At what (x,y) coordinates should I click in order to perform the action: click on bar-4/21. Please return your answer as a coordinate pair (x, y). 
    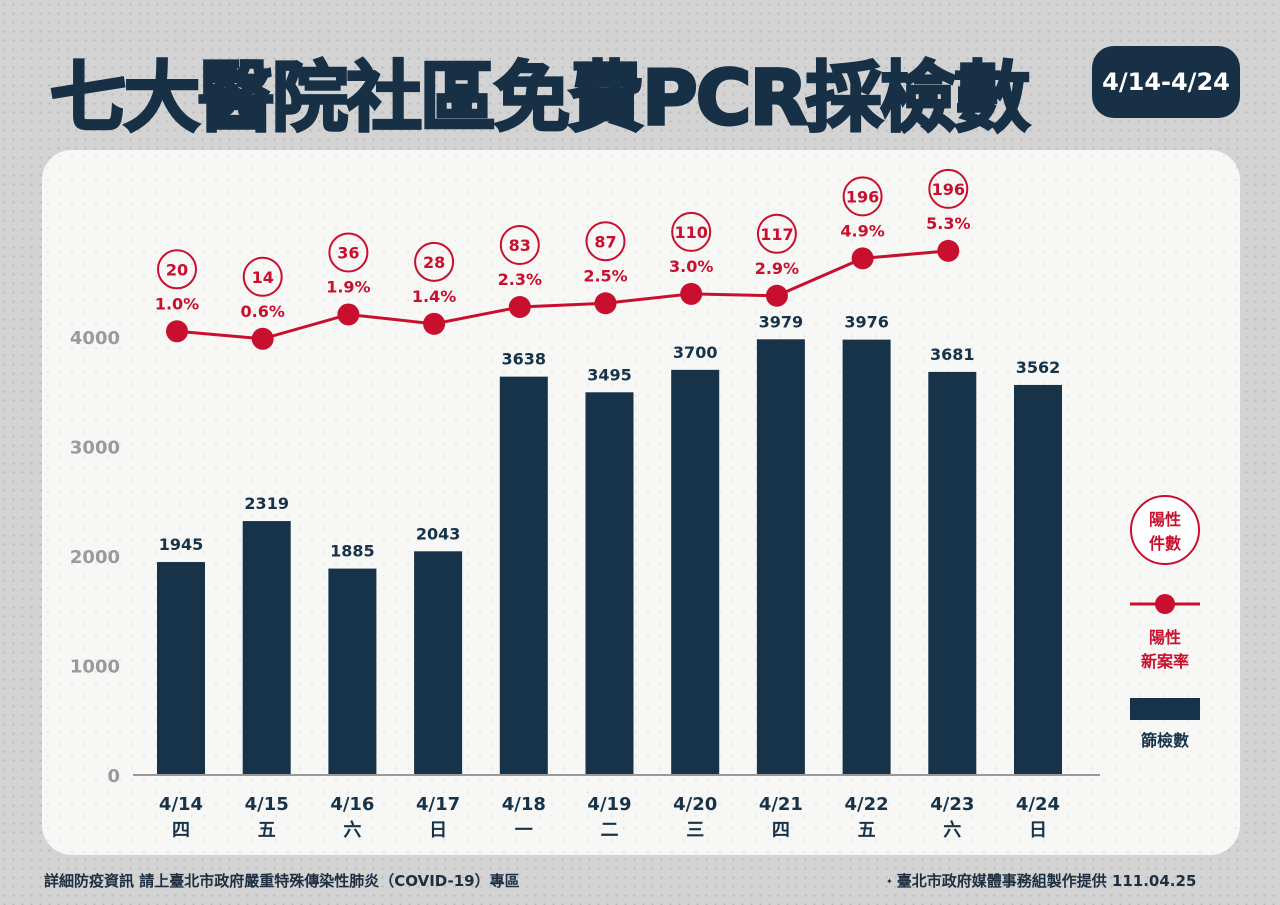
    Looking at the image, I should click on (780, 557).